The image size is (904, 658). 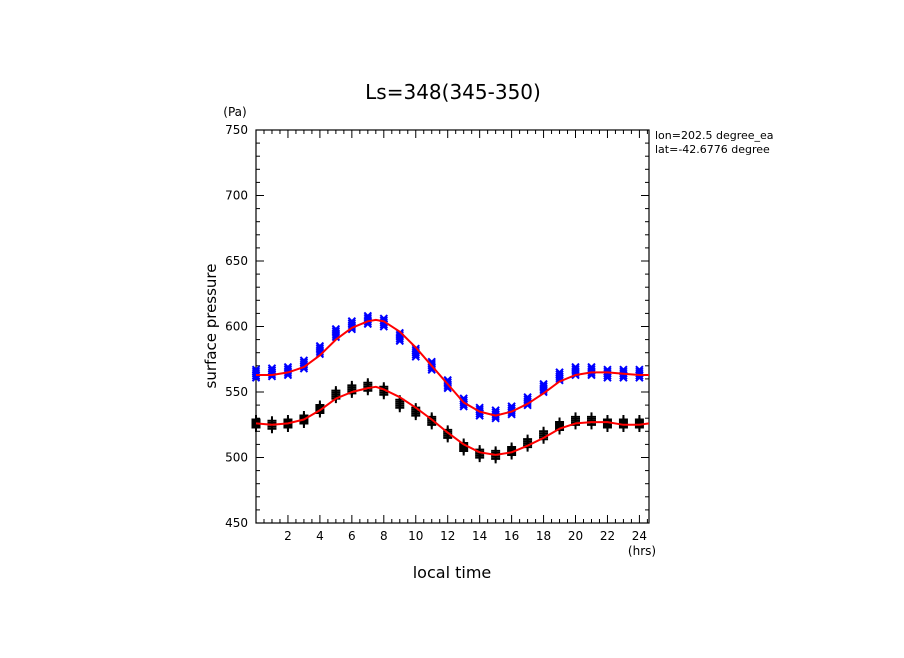 I want to click on y-axis-unit: (Pa), so click(x=234, y=112).